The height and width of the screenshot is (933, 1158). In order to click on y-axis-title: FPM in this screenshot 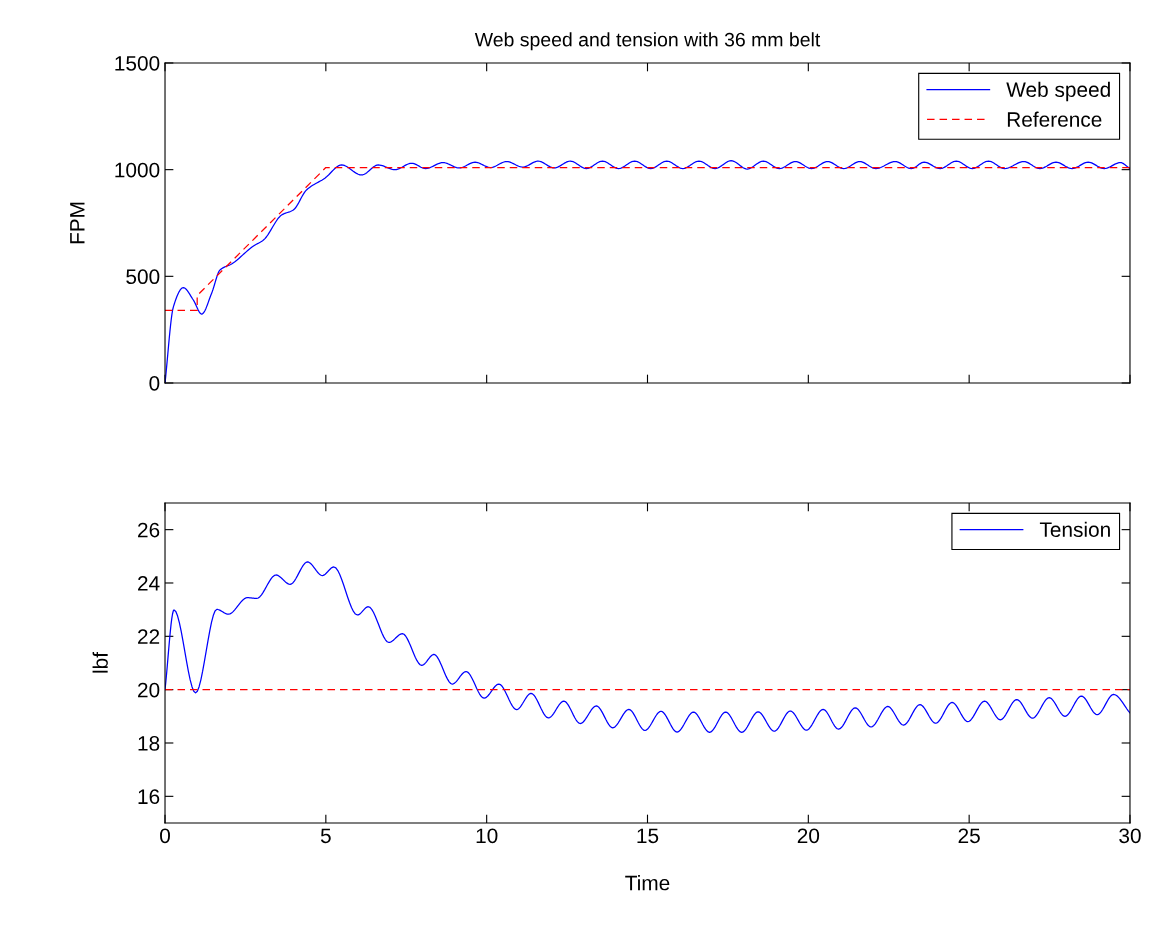, I will do `click(77, 223)`.